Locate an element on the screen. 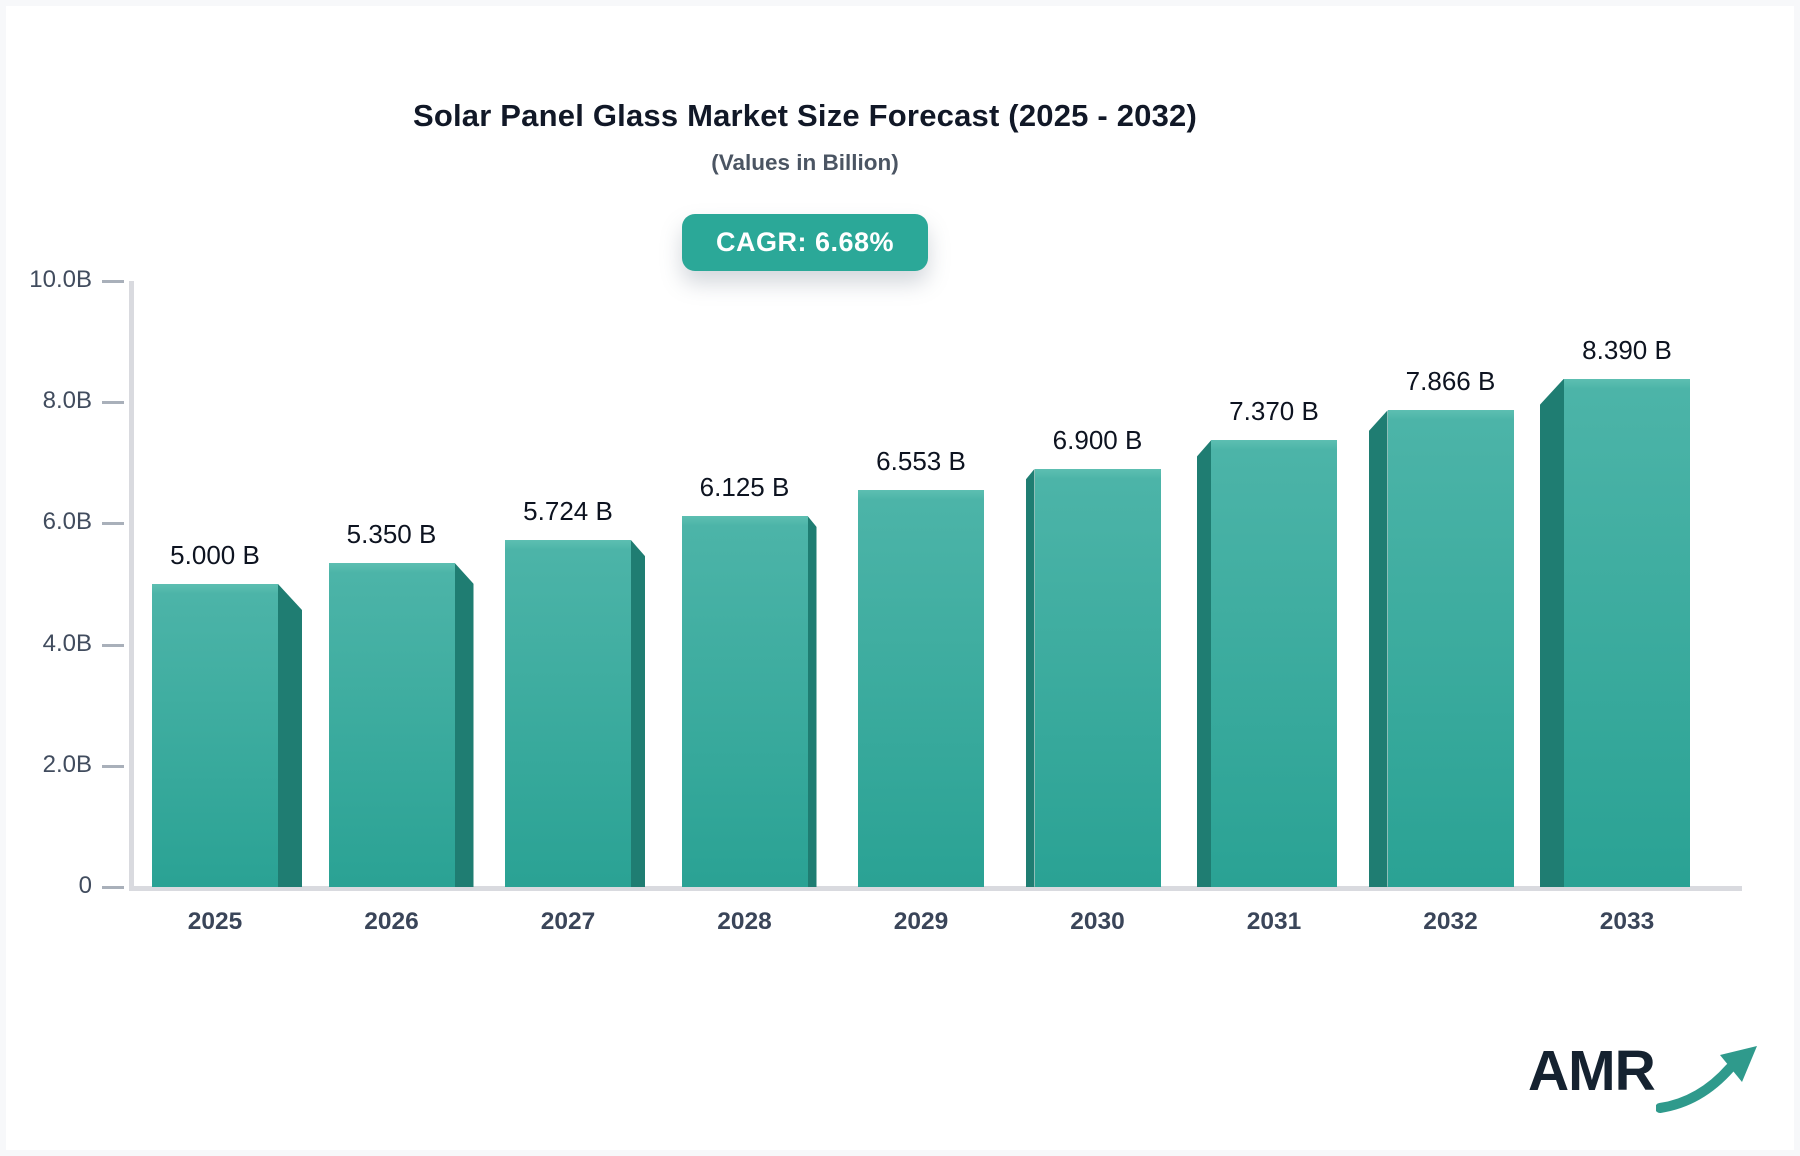 This screenshot has width=1800, height=1156. bar-2025 is located at coordinates (215, 735).